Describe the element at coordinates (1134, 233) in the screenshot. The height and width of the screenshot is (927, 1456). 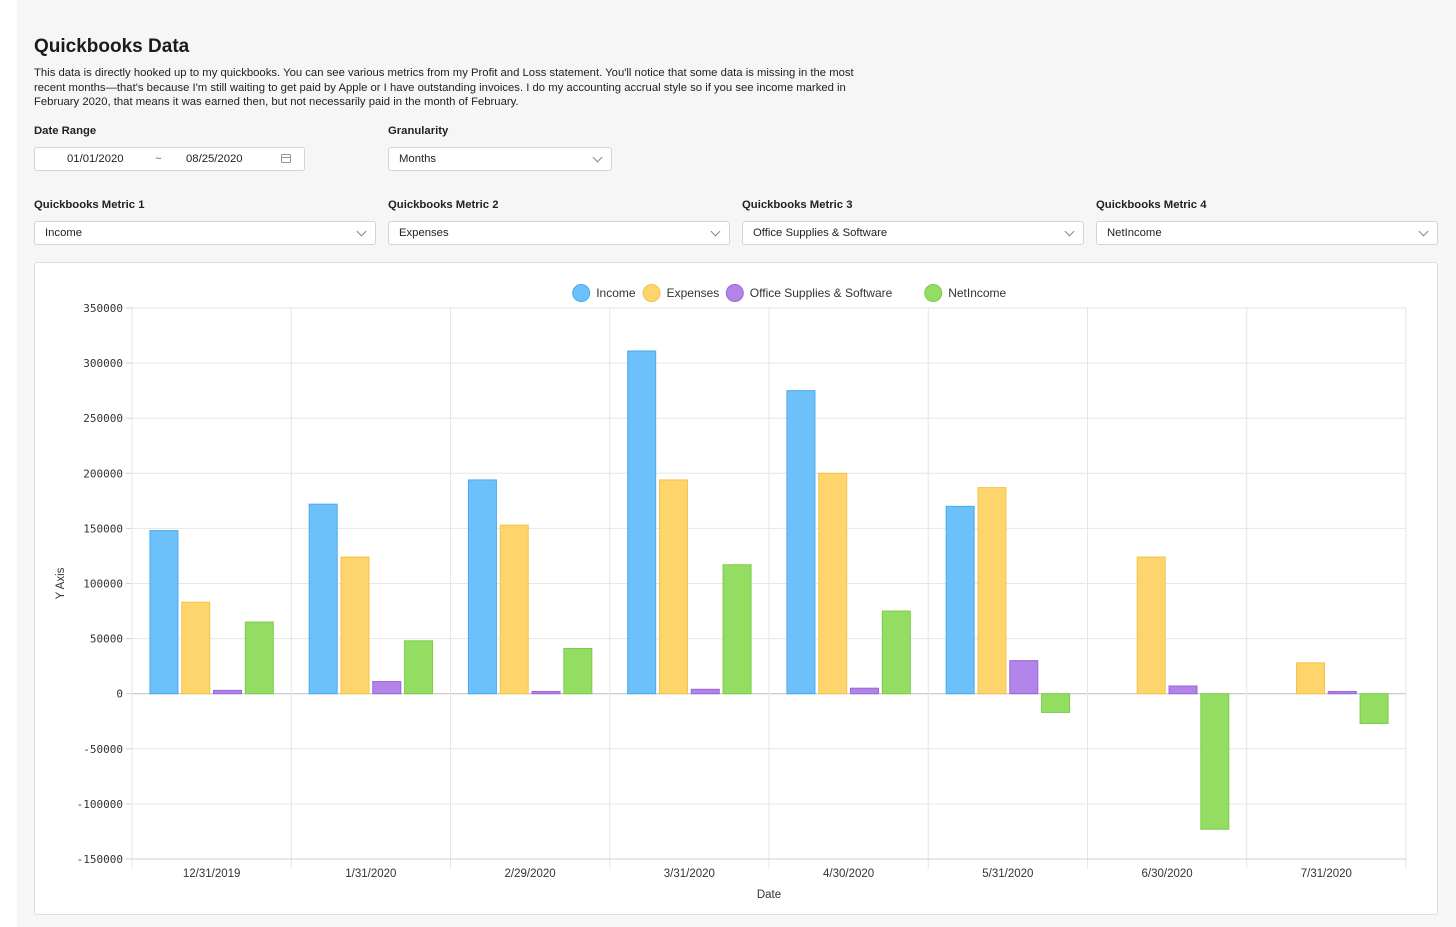
I see `metric4-value: NetIncome` at that location.